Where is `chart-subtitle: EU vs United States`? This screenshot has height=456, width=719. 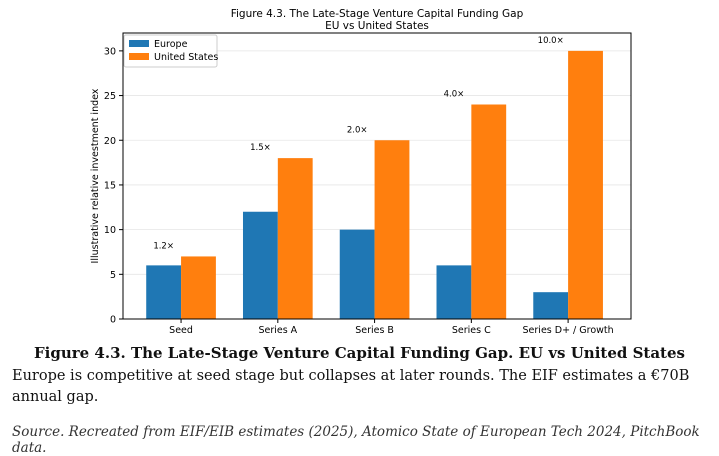 chart-subtitle: EU vs United States is located at coordinates (377, 26).